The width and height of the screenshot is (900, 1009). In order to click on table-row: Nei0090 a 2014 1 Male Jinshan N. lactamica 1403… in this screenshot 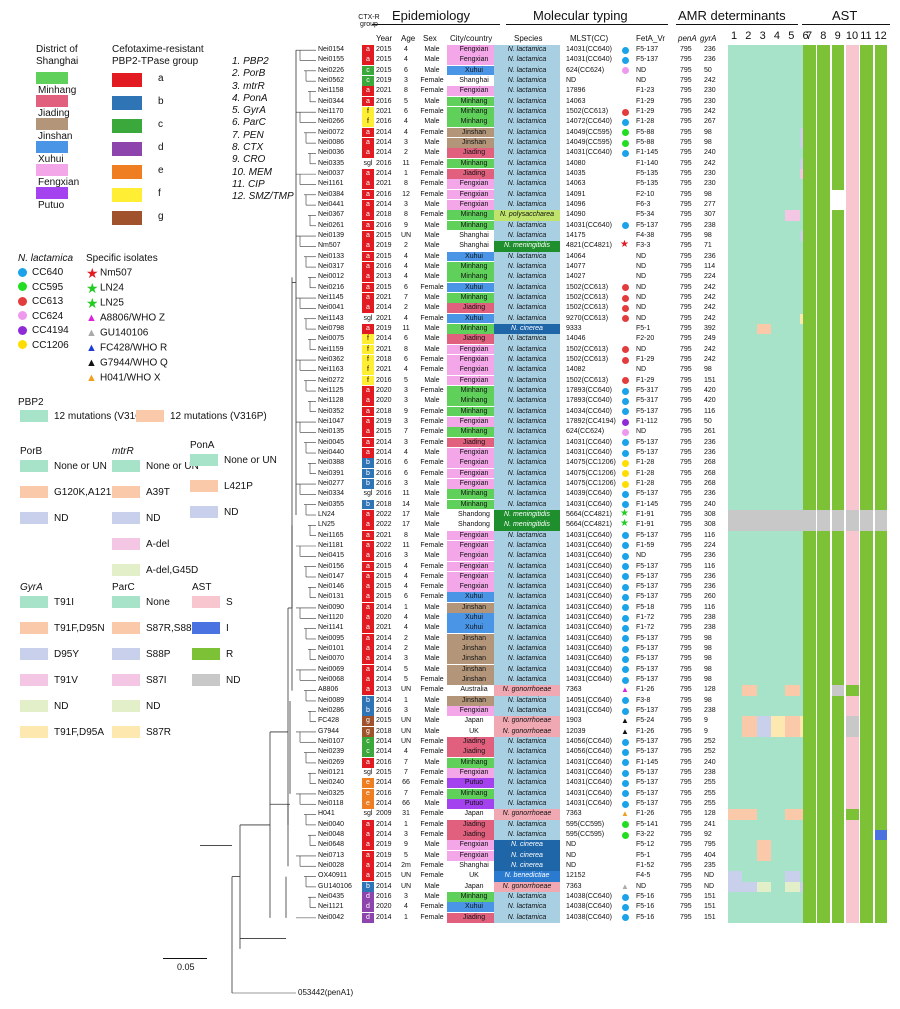, I will do `click(450, 608)`.